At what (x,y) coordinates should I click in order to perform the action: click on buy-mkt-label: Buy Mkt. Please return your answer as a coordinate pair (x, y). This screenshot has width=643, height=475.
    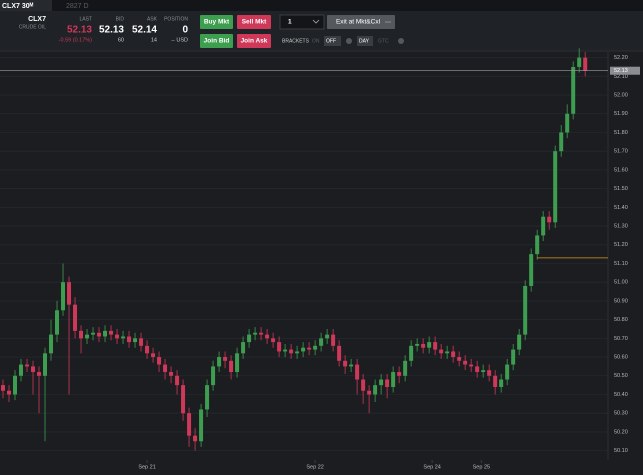
    Looking at the image, I should click on (217, 22).